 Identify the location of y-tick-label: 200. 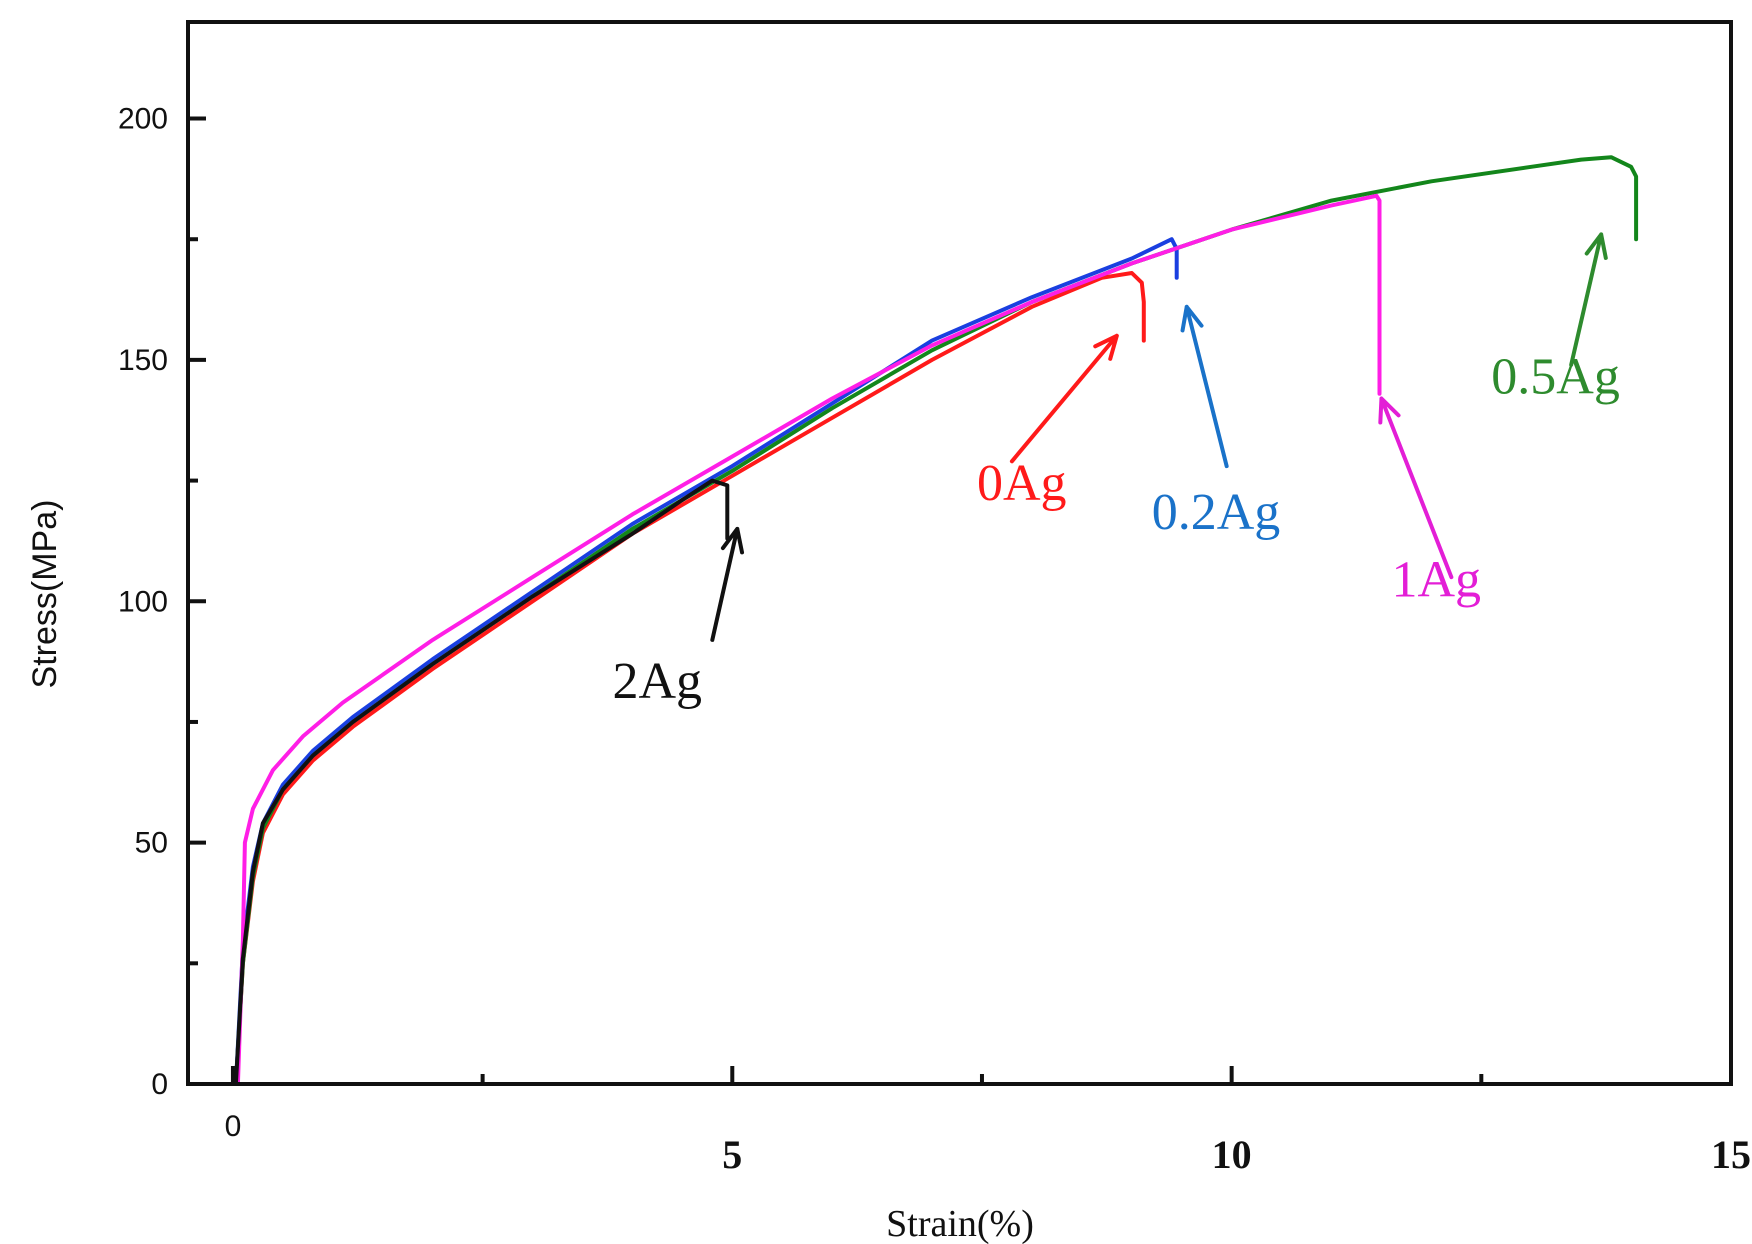
(143, 119).